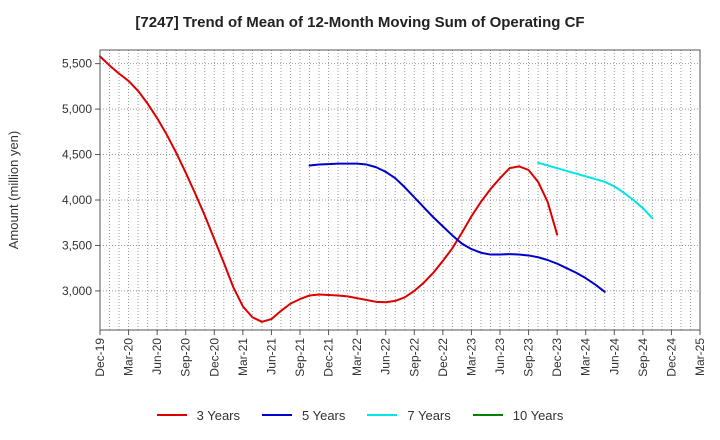  I want to click on legend-item-10-years: 10 Years, so click(518, 415).